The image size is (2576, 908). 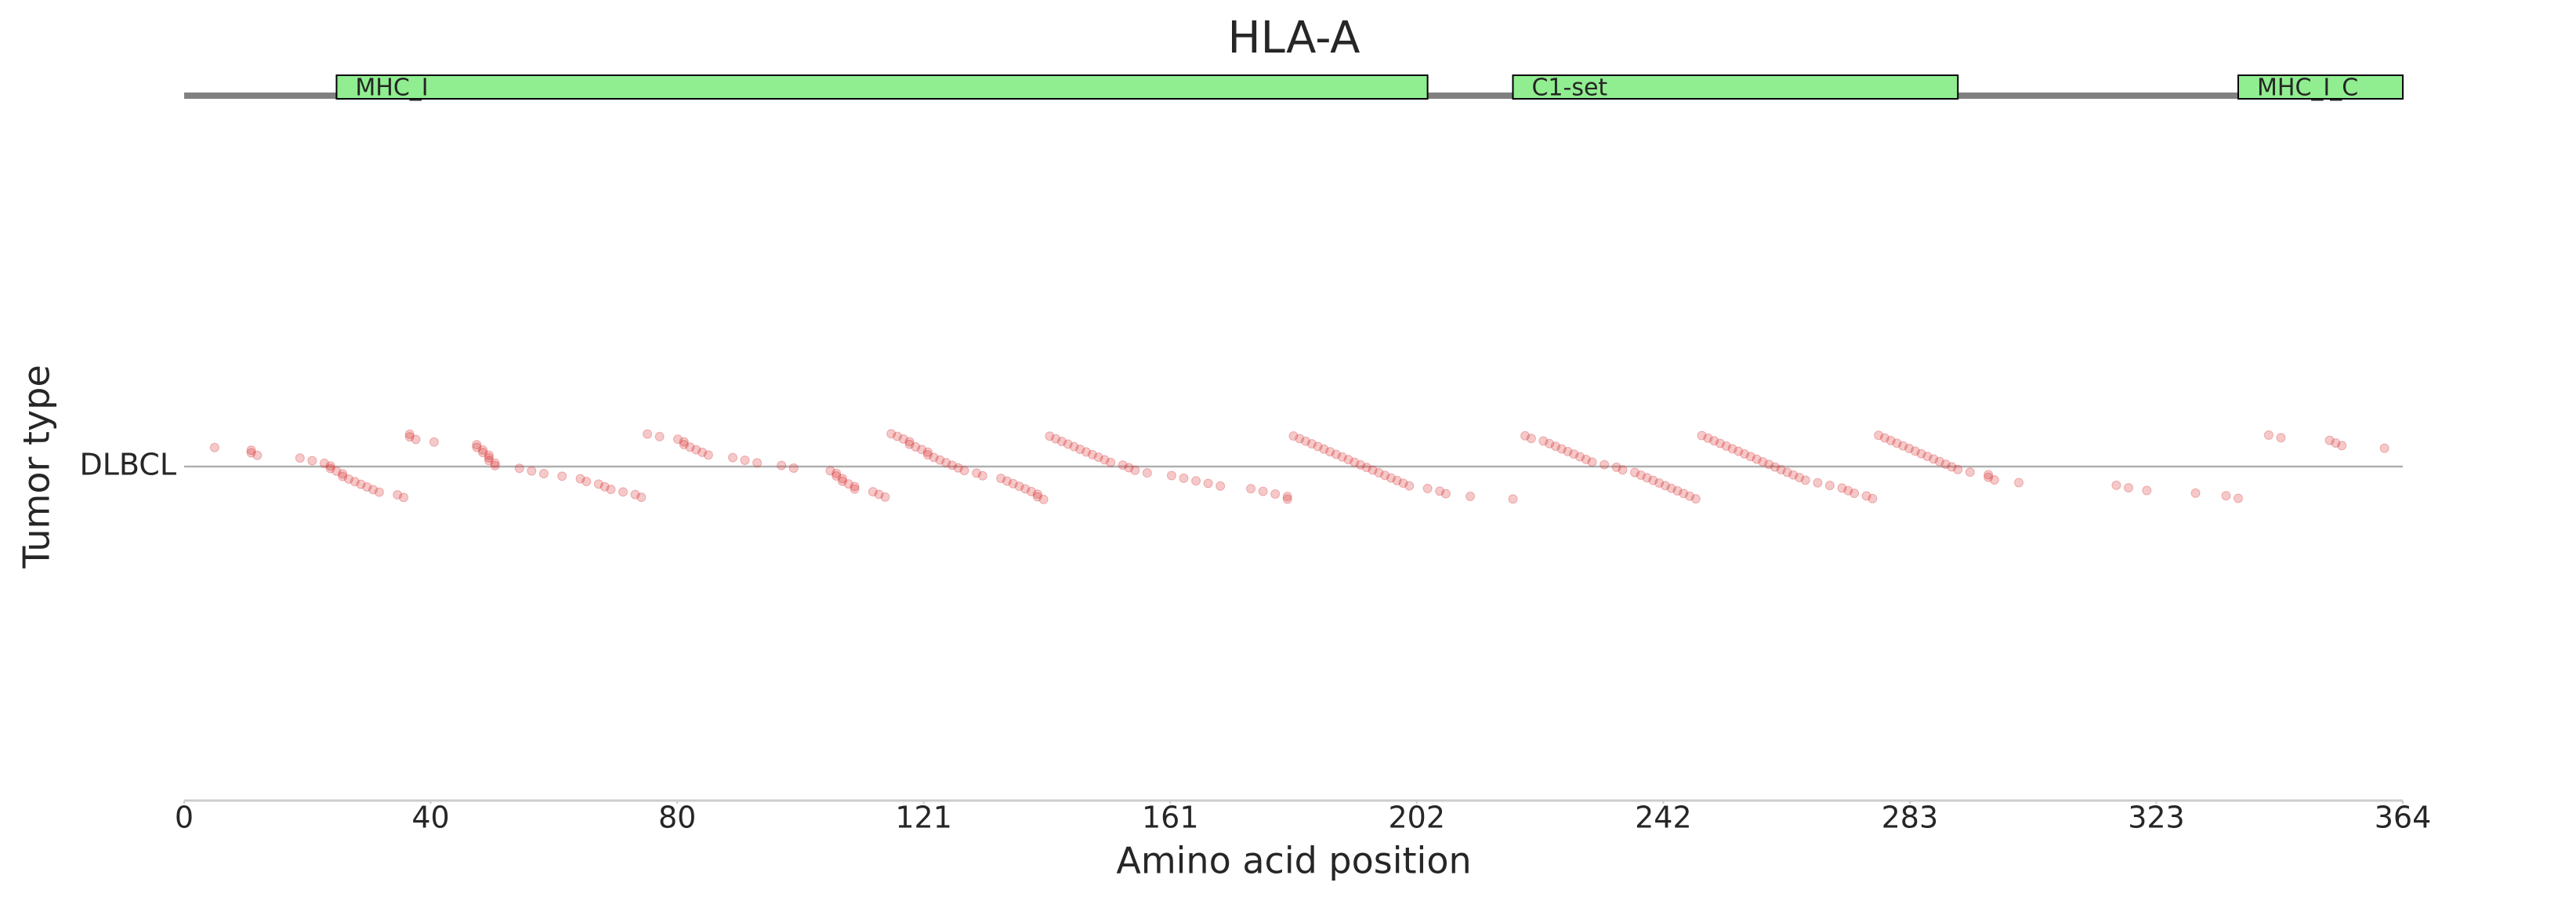 I want to click on domain-label: MHC_I_C, so click(x=2307, y=88).